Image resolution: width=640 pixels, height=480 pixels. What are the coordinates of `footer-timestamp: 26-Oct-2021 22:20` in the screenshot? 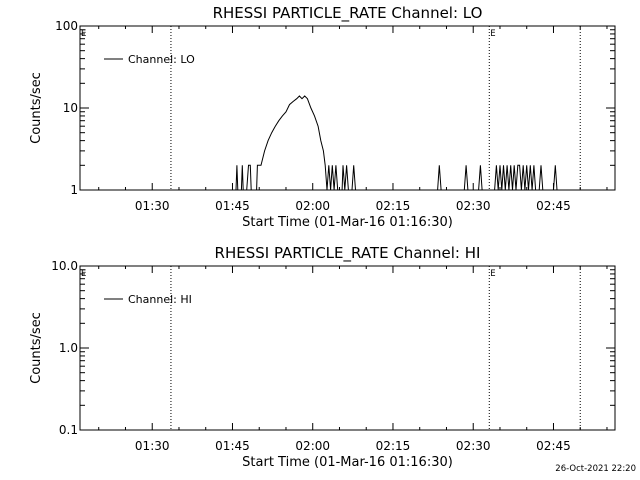 It's located at (595, 469).